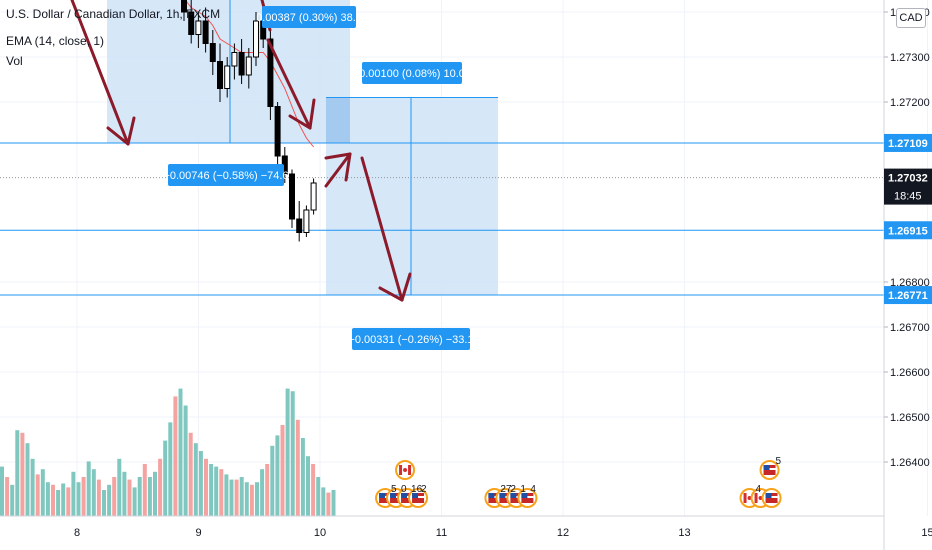 The height and width of the screenshot is (550, 932). Describe the element at coordinates (424, 489) in the screenshot. I see `event-count: 2` at that location.